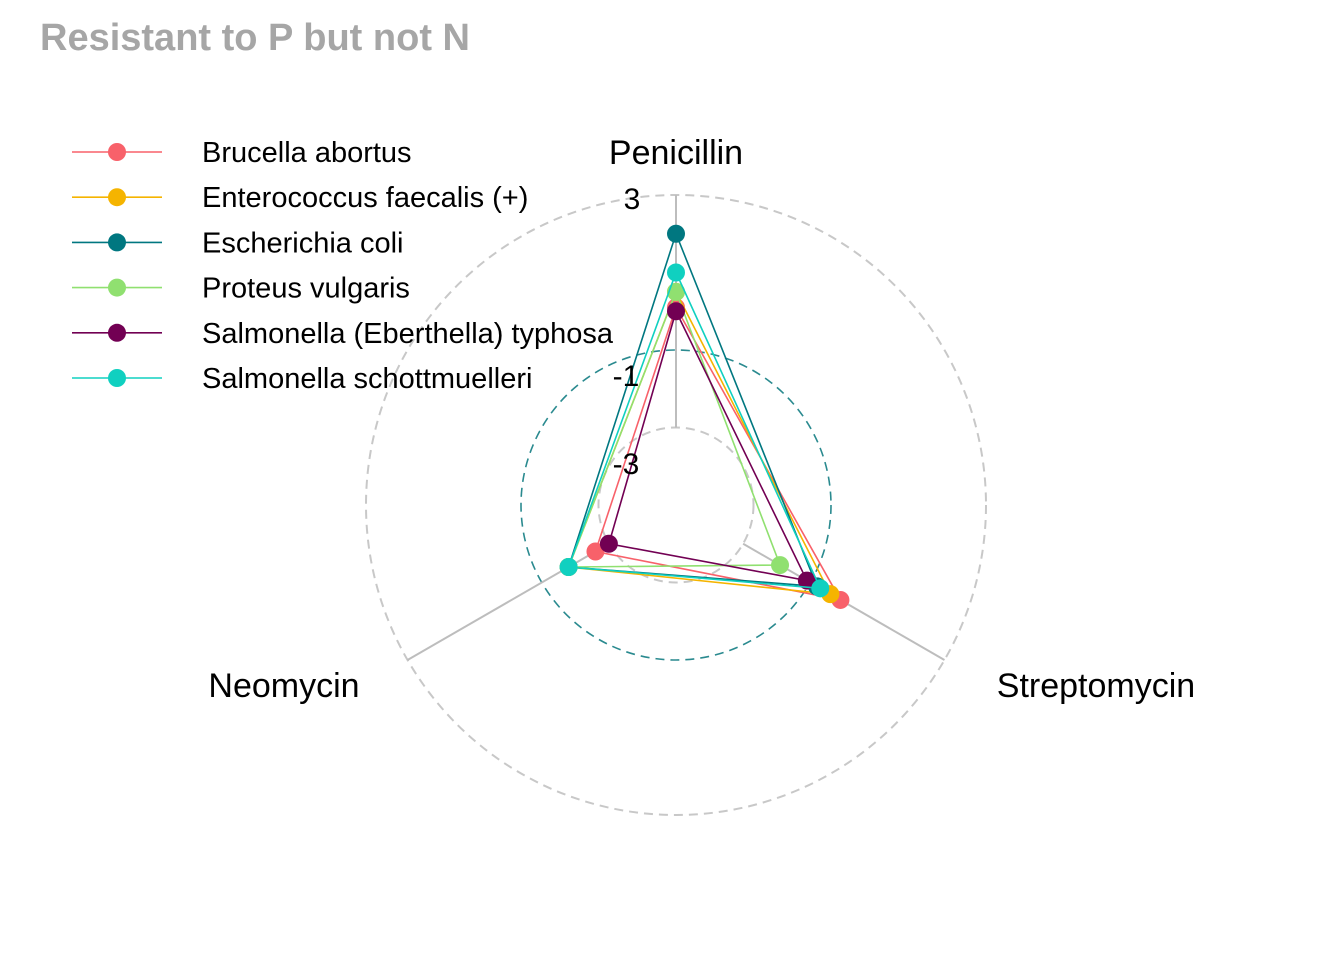  I want to click on tick-label-minus-1: -1, so click(626, 376).